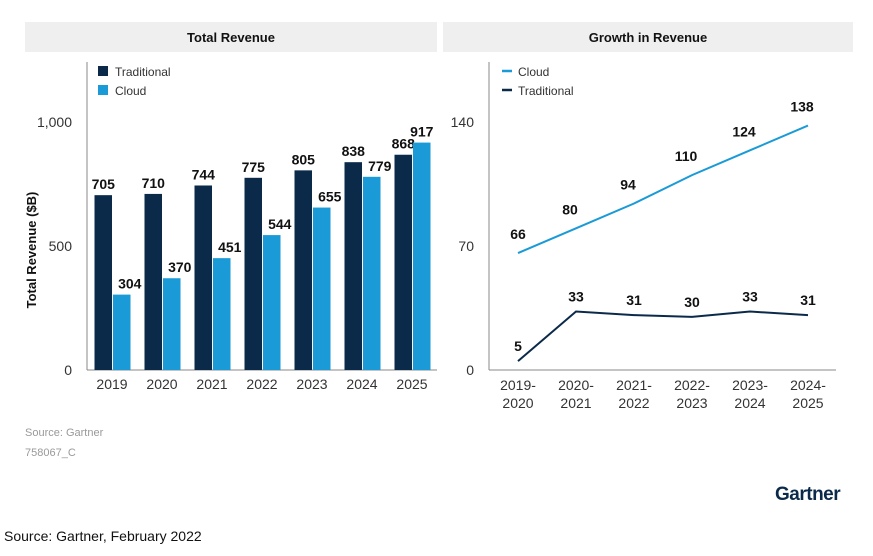  I want to click on data-label: 544, so click(280, 224).